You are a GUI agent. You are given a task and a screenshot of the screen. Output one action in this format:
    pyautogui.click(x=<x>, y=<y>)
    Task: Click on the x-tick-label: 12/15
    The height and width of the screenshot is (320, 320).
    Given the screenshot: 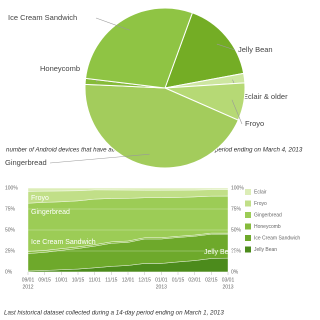 What is the action you would take?
    pyautogui.click(x=144, y=280)
    